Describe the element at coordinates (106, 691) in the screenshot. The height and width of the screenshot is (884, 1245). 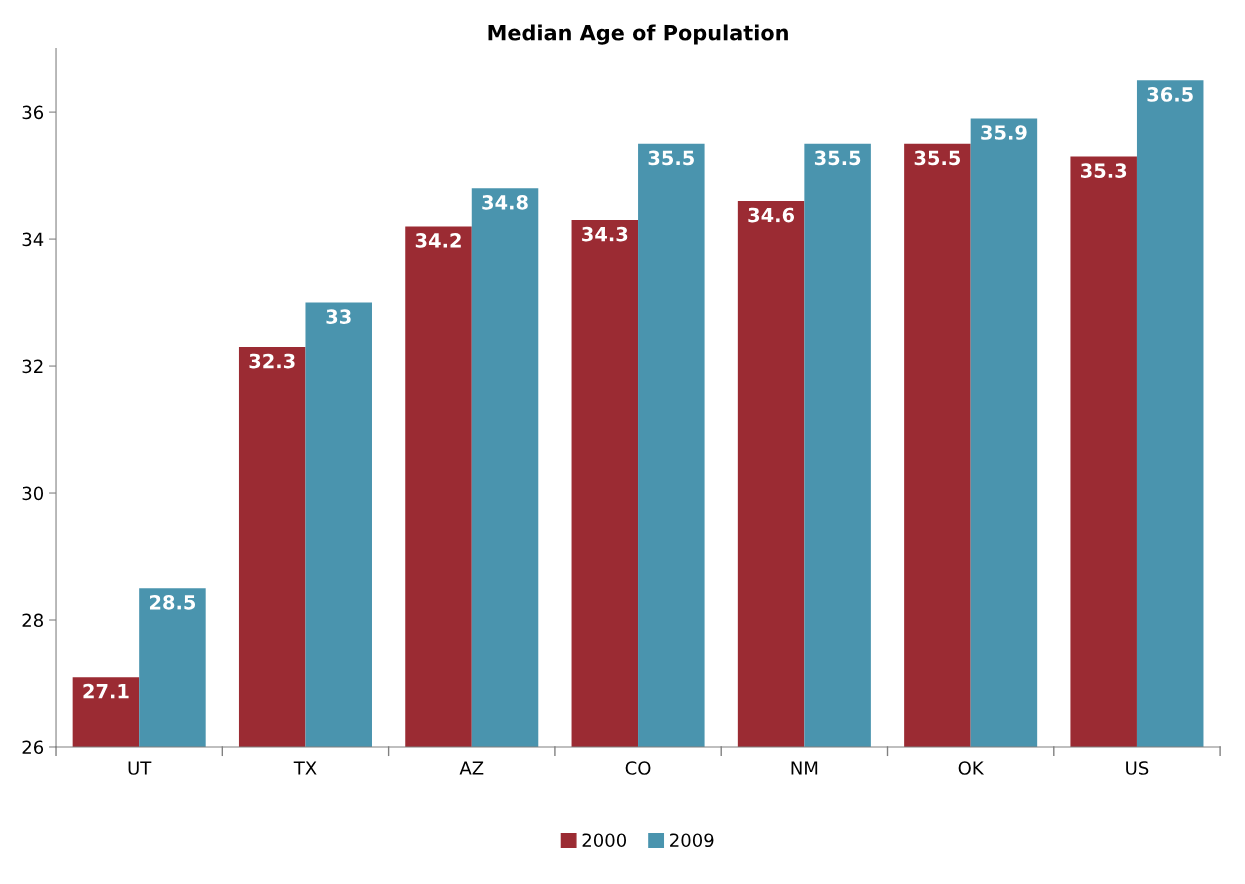
I see `data-label: 27.1` at that location.